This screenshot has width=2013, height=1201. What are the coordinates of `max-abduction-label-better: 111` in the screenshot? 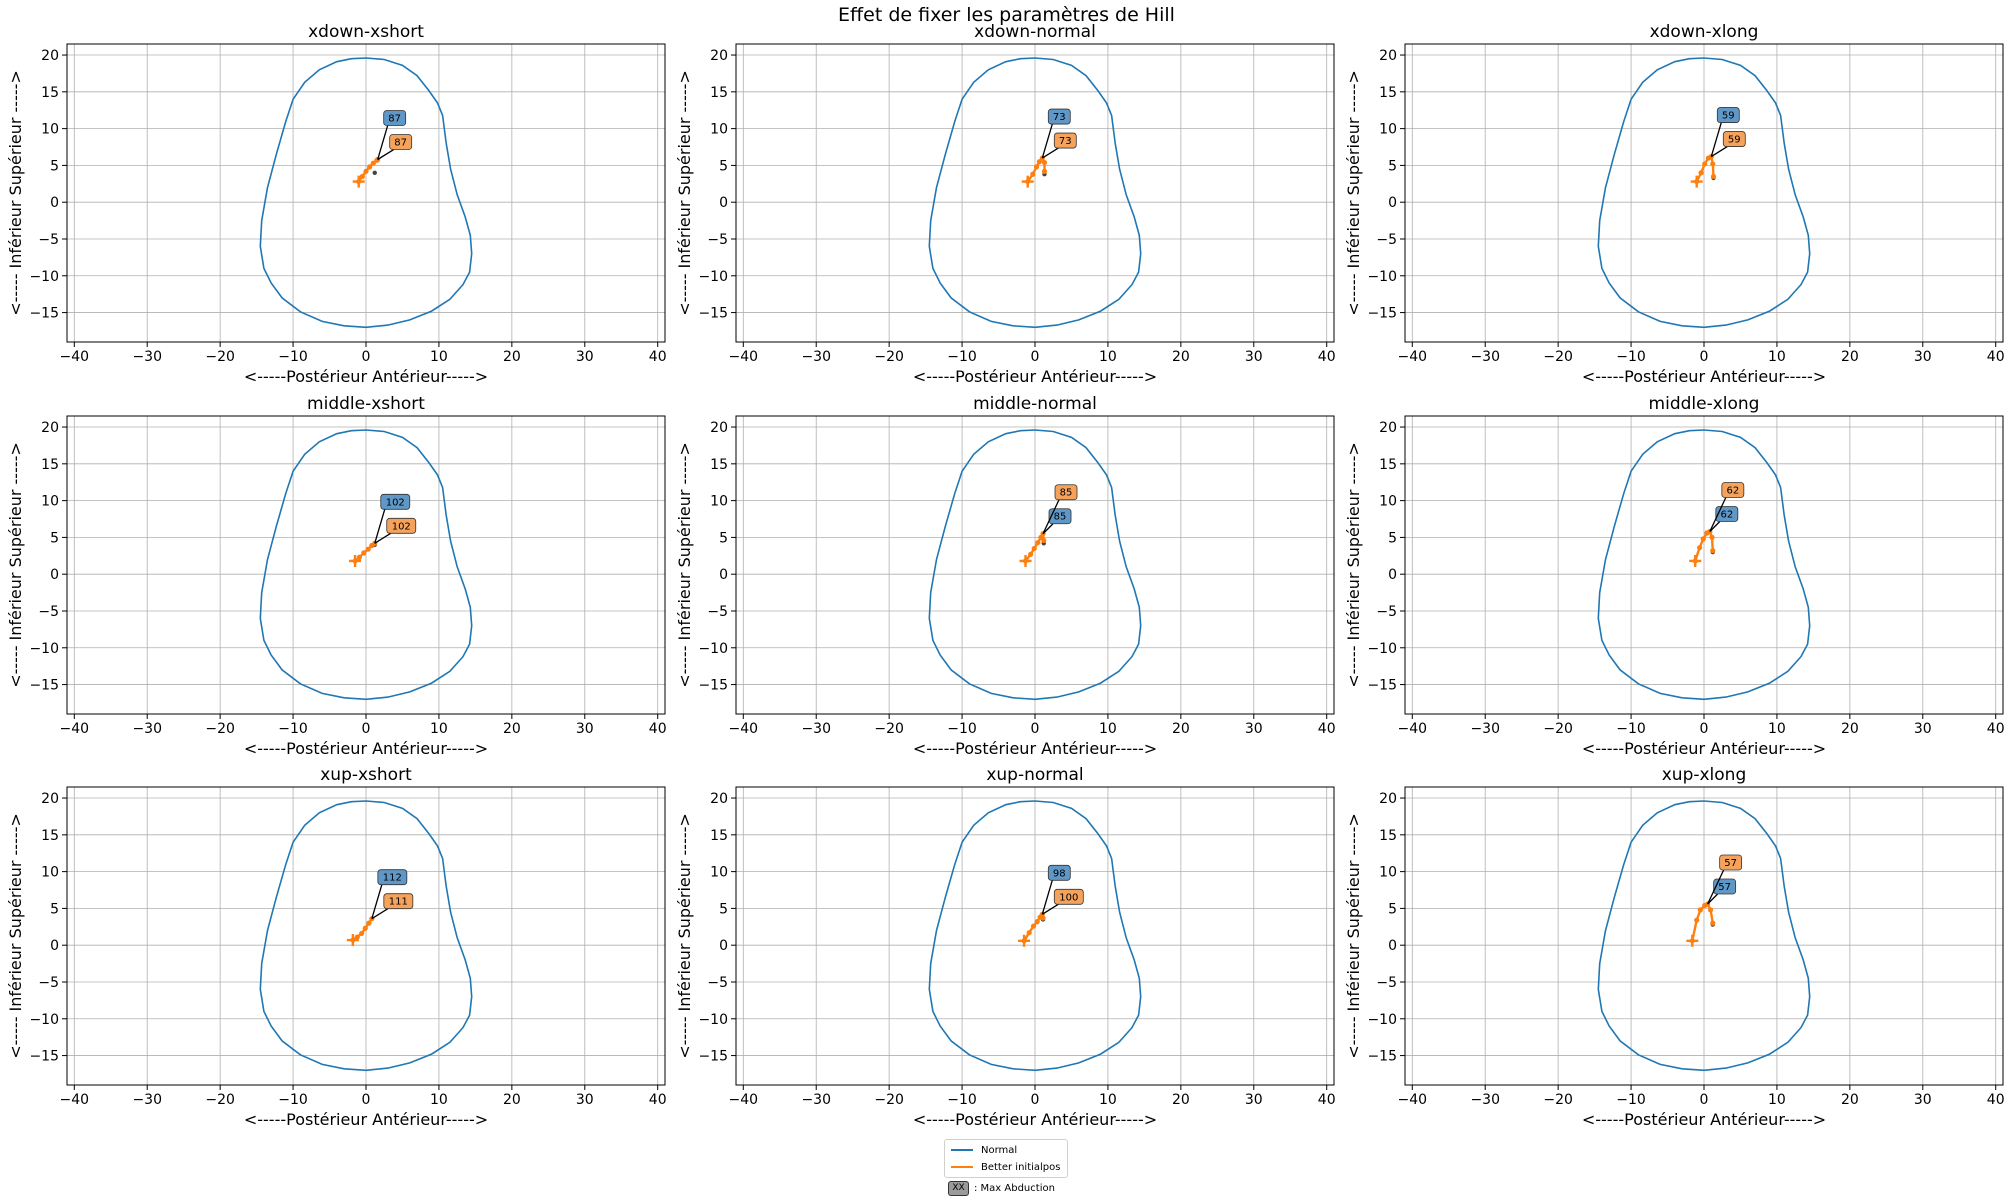 It's located at (398, 902).